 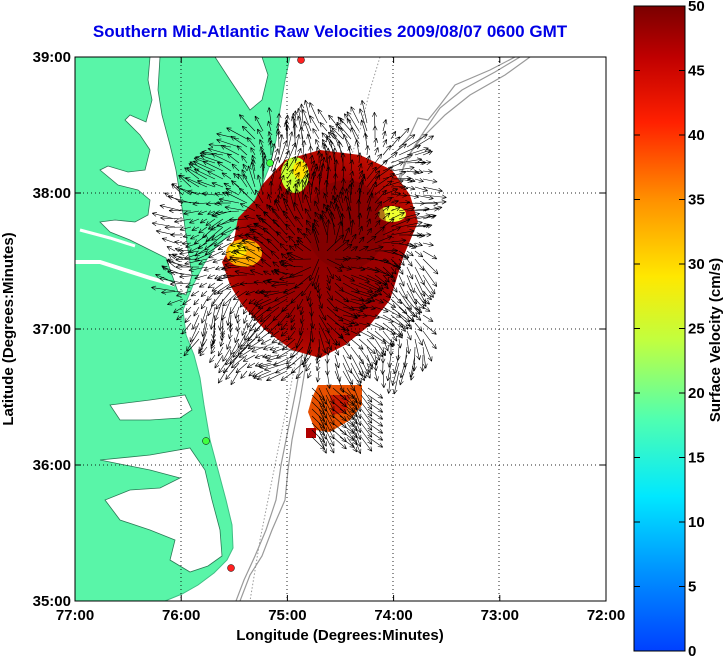 I want to click on colorbar-tick-label: 35, so click(x=696, y=200).